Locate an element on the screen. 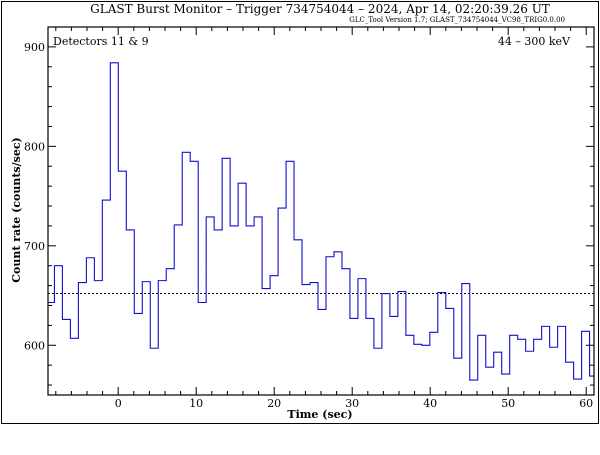  detectors-annotation: Detectors 11 & 9 is located at coordinates (101, 41).